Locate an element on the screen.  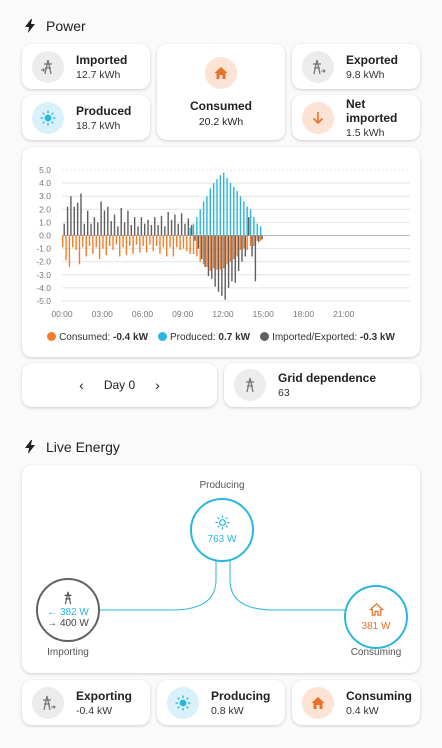
produced-value: 18.7 kWh is located at coordinates (98, 125).